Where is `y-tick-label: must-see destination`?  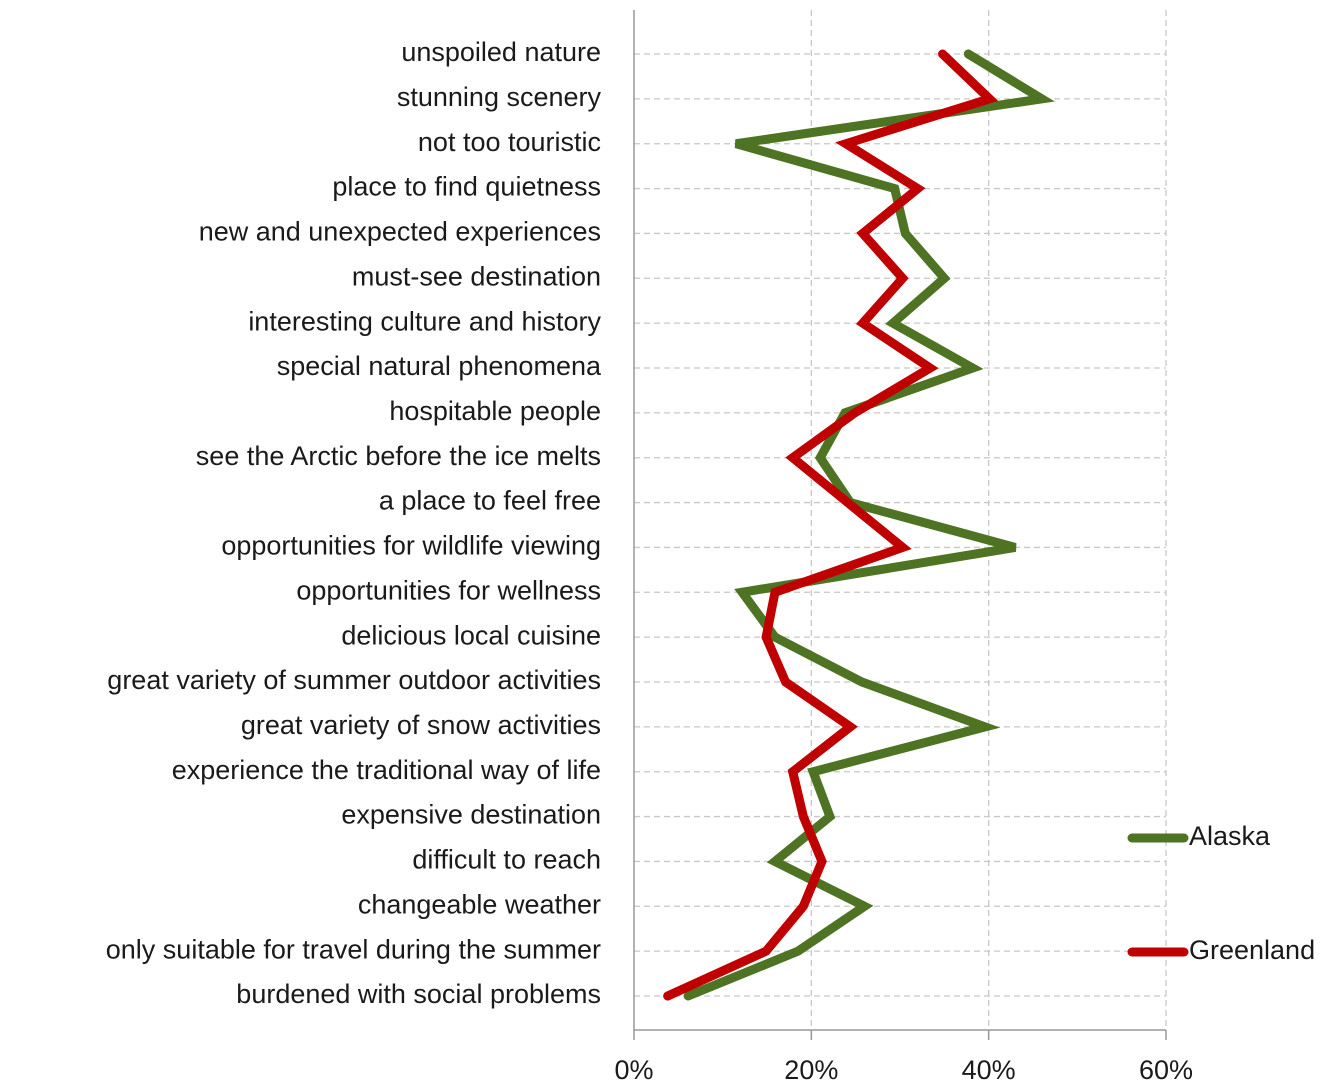 y-tick-label: must-see destination is located at coordinates (476, 276).